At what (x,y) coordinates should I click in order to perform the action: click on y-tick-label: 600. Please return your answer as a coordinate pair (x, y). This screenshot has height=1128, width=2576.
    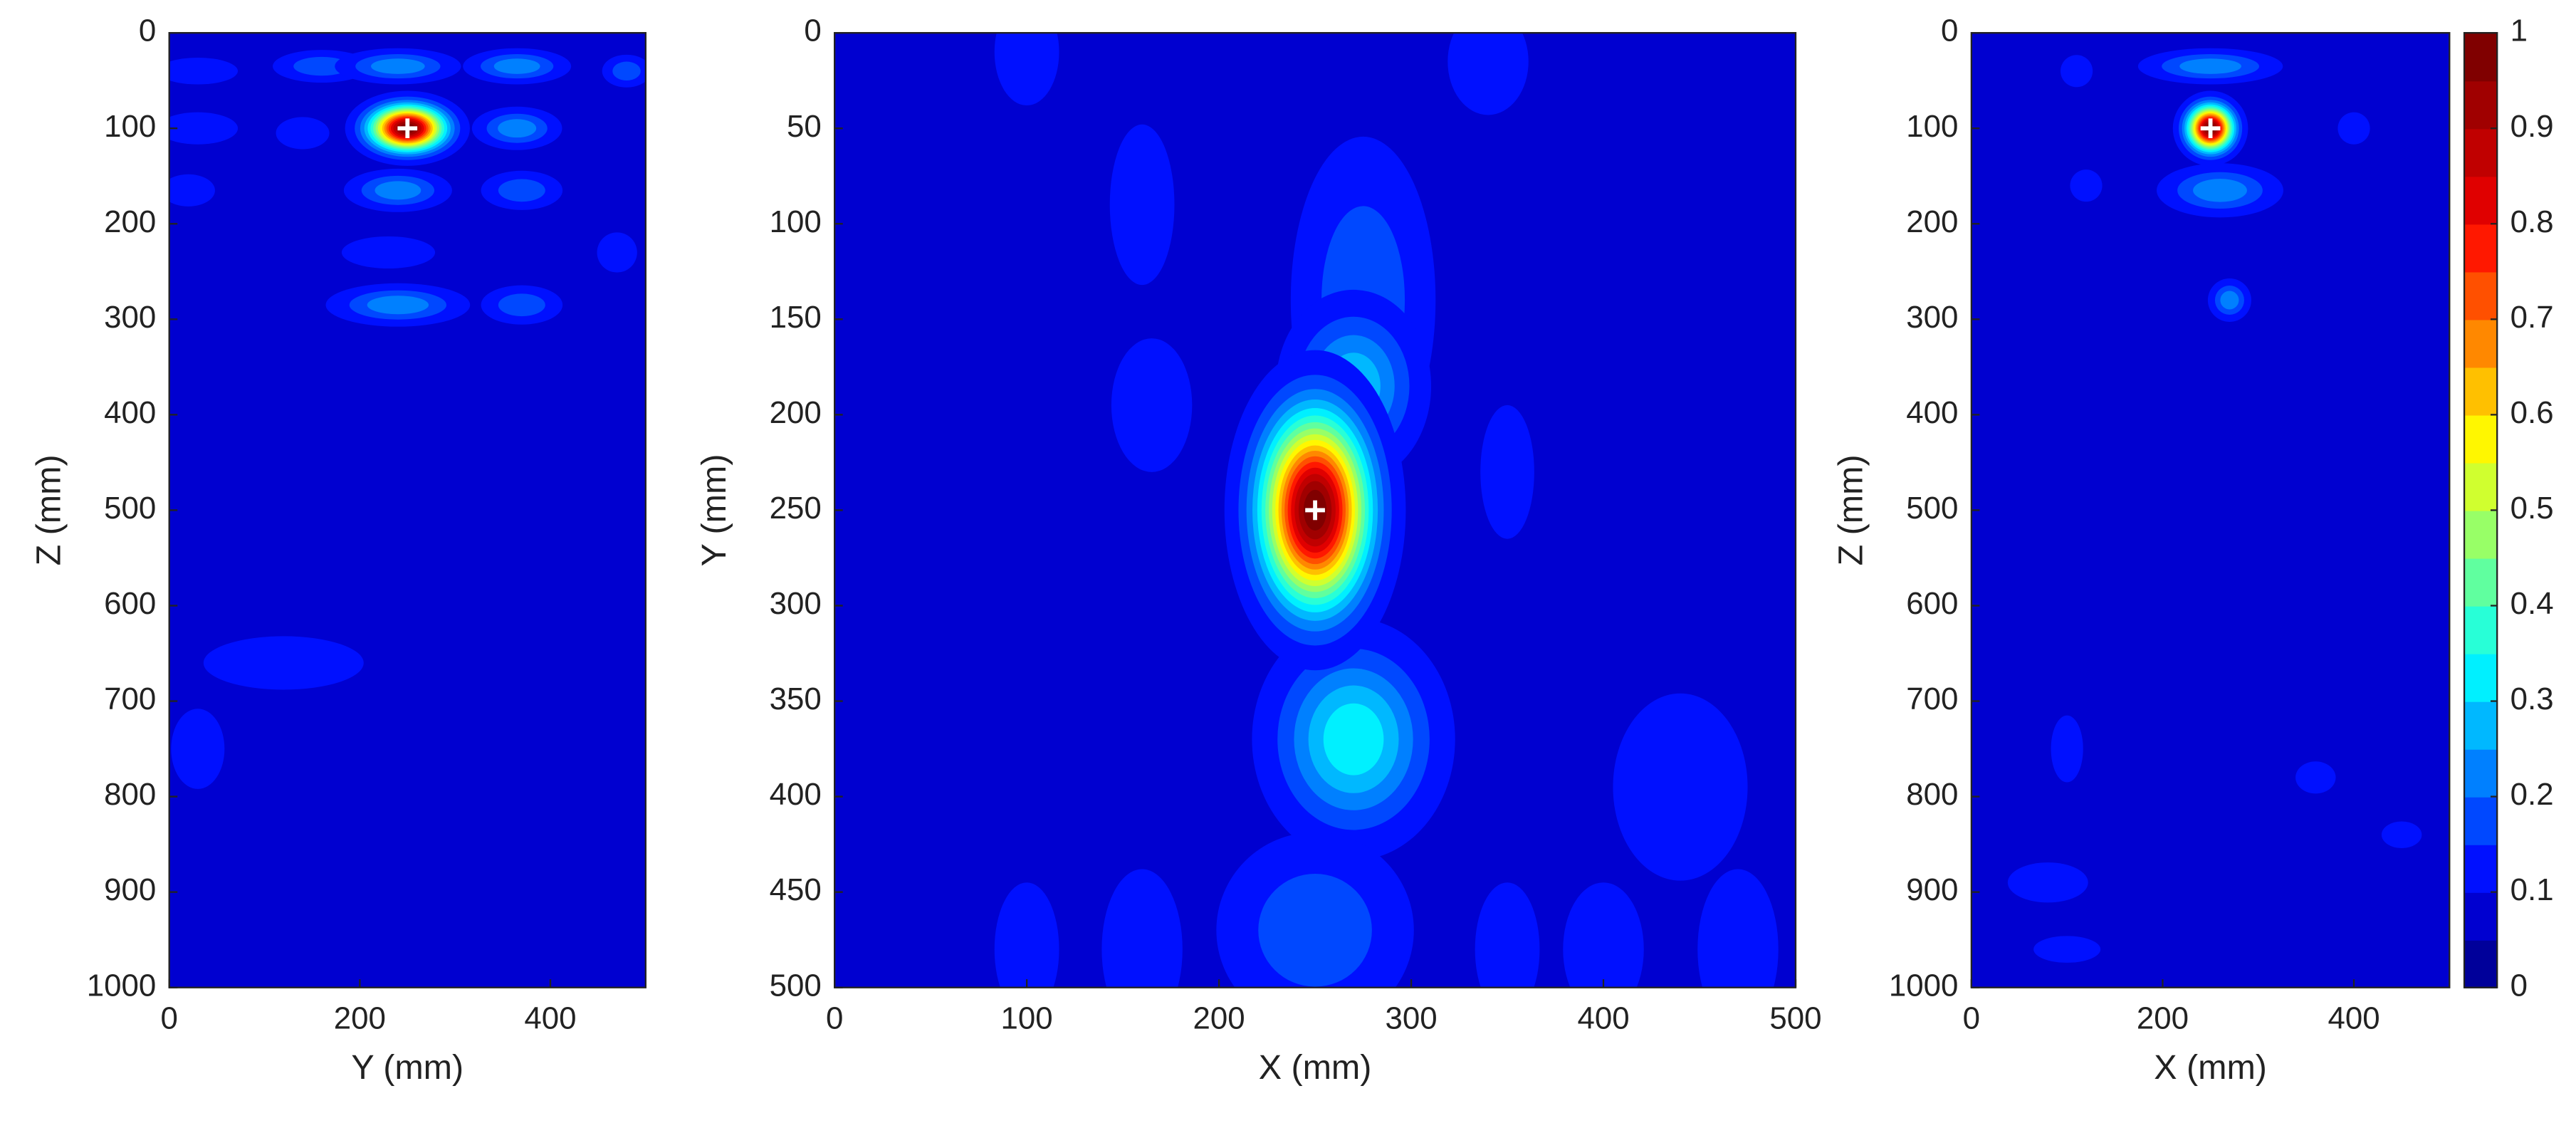
    Looking at the image, I should click on (130, 603).